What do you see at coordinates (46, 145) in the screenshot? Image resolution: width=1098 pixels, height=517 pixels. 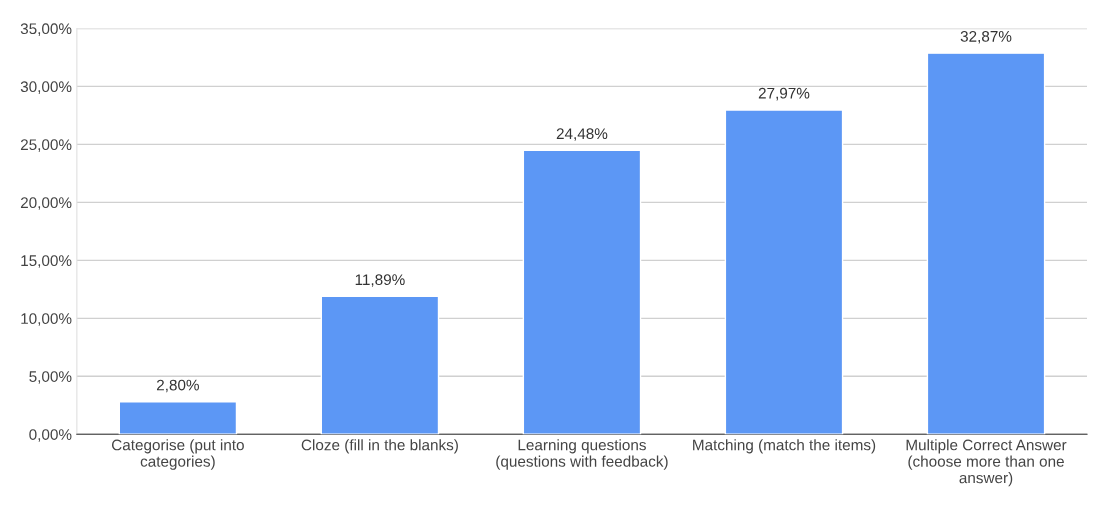 I see `y-tick-label: 25,00%` at bounding box center [46, 145].